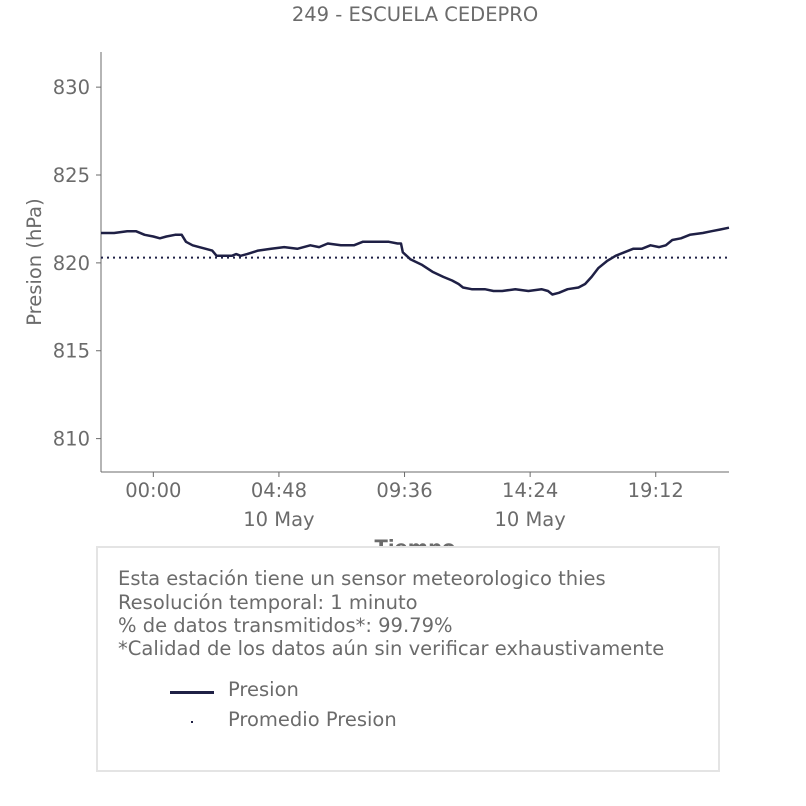 The image size is (806, 806). Describe the element at coordinates (71, 351) in the screenshot. I see `y-tick-label: 815` at that location.